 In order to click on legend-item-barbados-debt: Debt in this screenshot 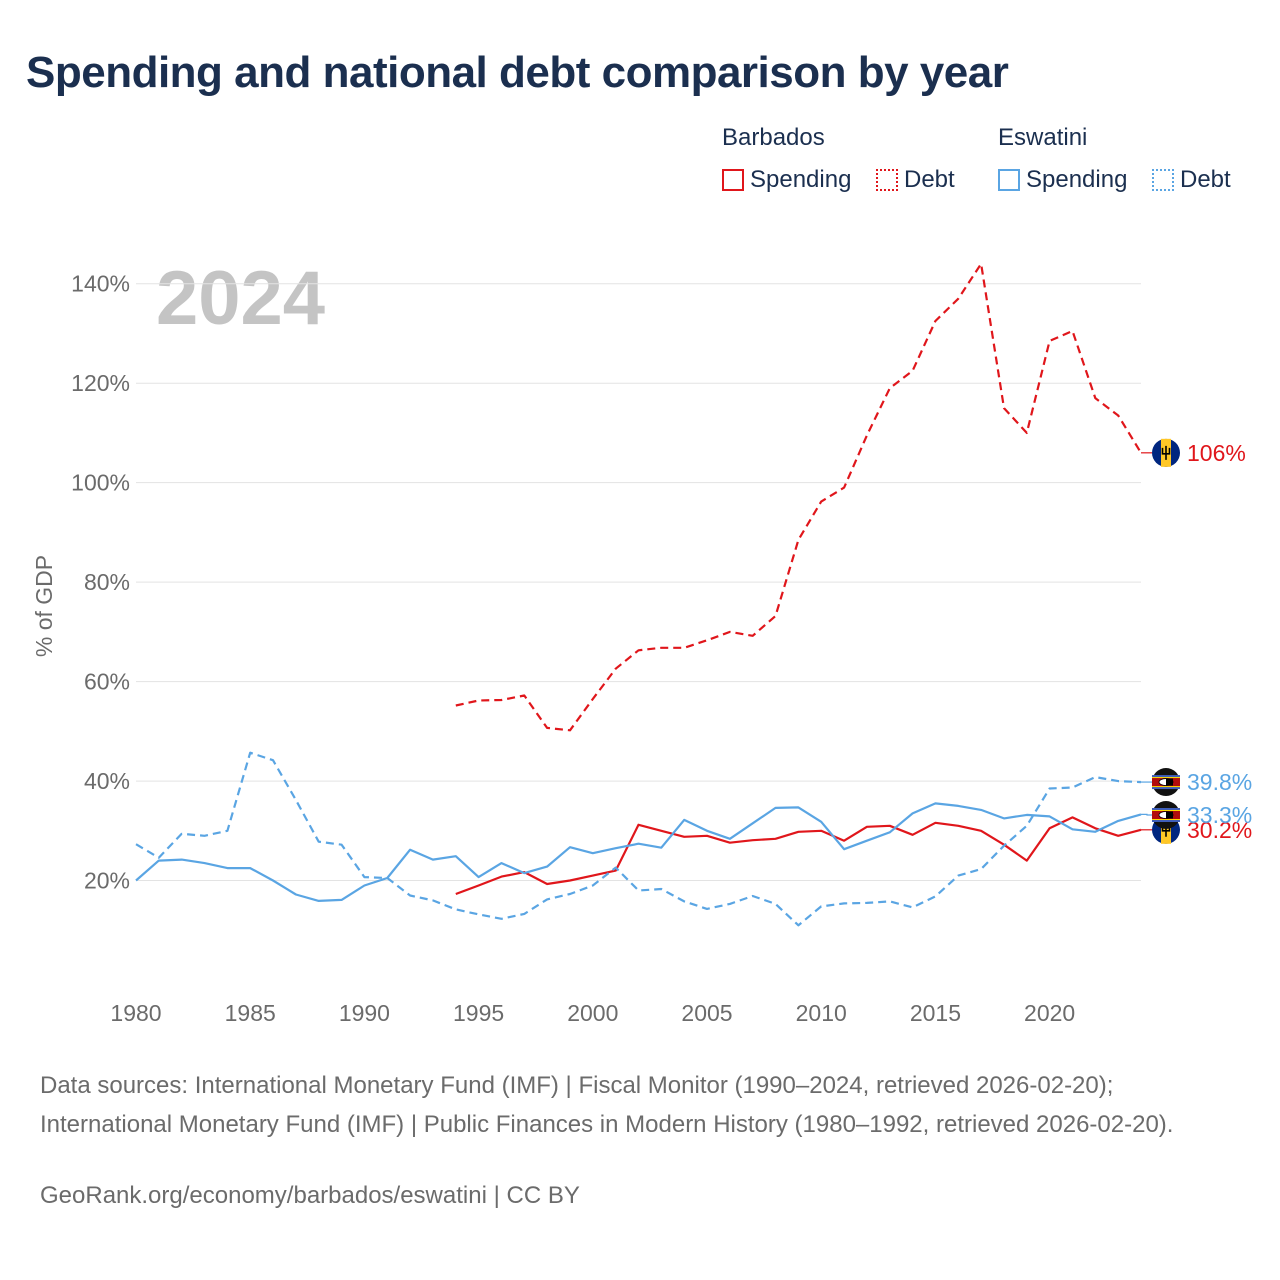, I will do `click(915, 180)`.